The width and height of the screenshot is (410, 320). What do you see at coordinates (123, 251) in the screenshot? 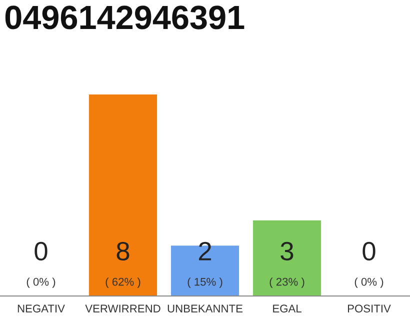
I see `data-label: 8` at bounding box center [123, 251].